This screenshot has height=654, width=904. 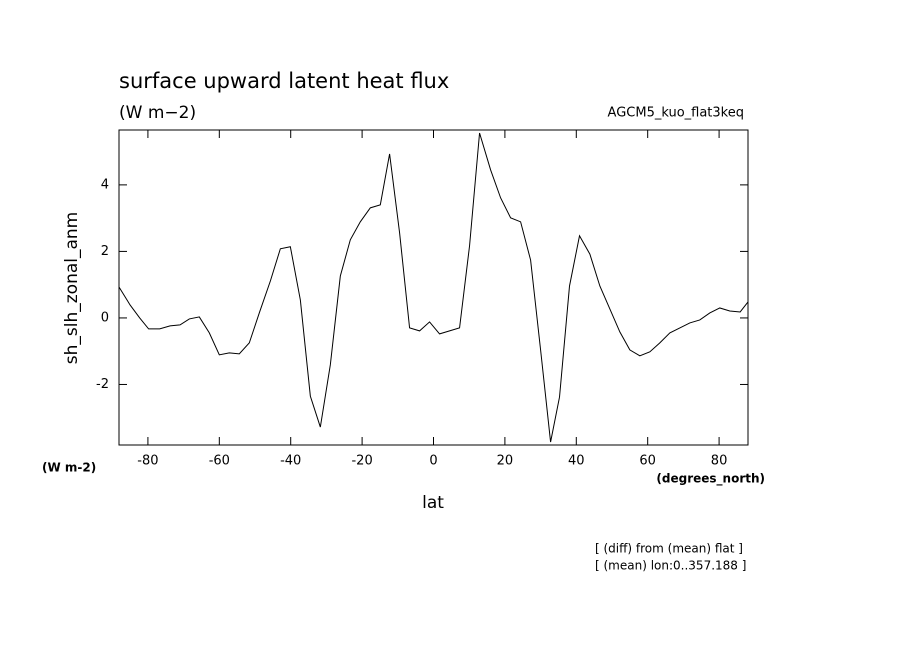 What do you see at coordinates (105, 184) in the screenshot?
I see `y-tick-label: 4` at bounding box center [105, 184].